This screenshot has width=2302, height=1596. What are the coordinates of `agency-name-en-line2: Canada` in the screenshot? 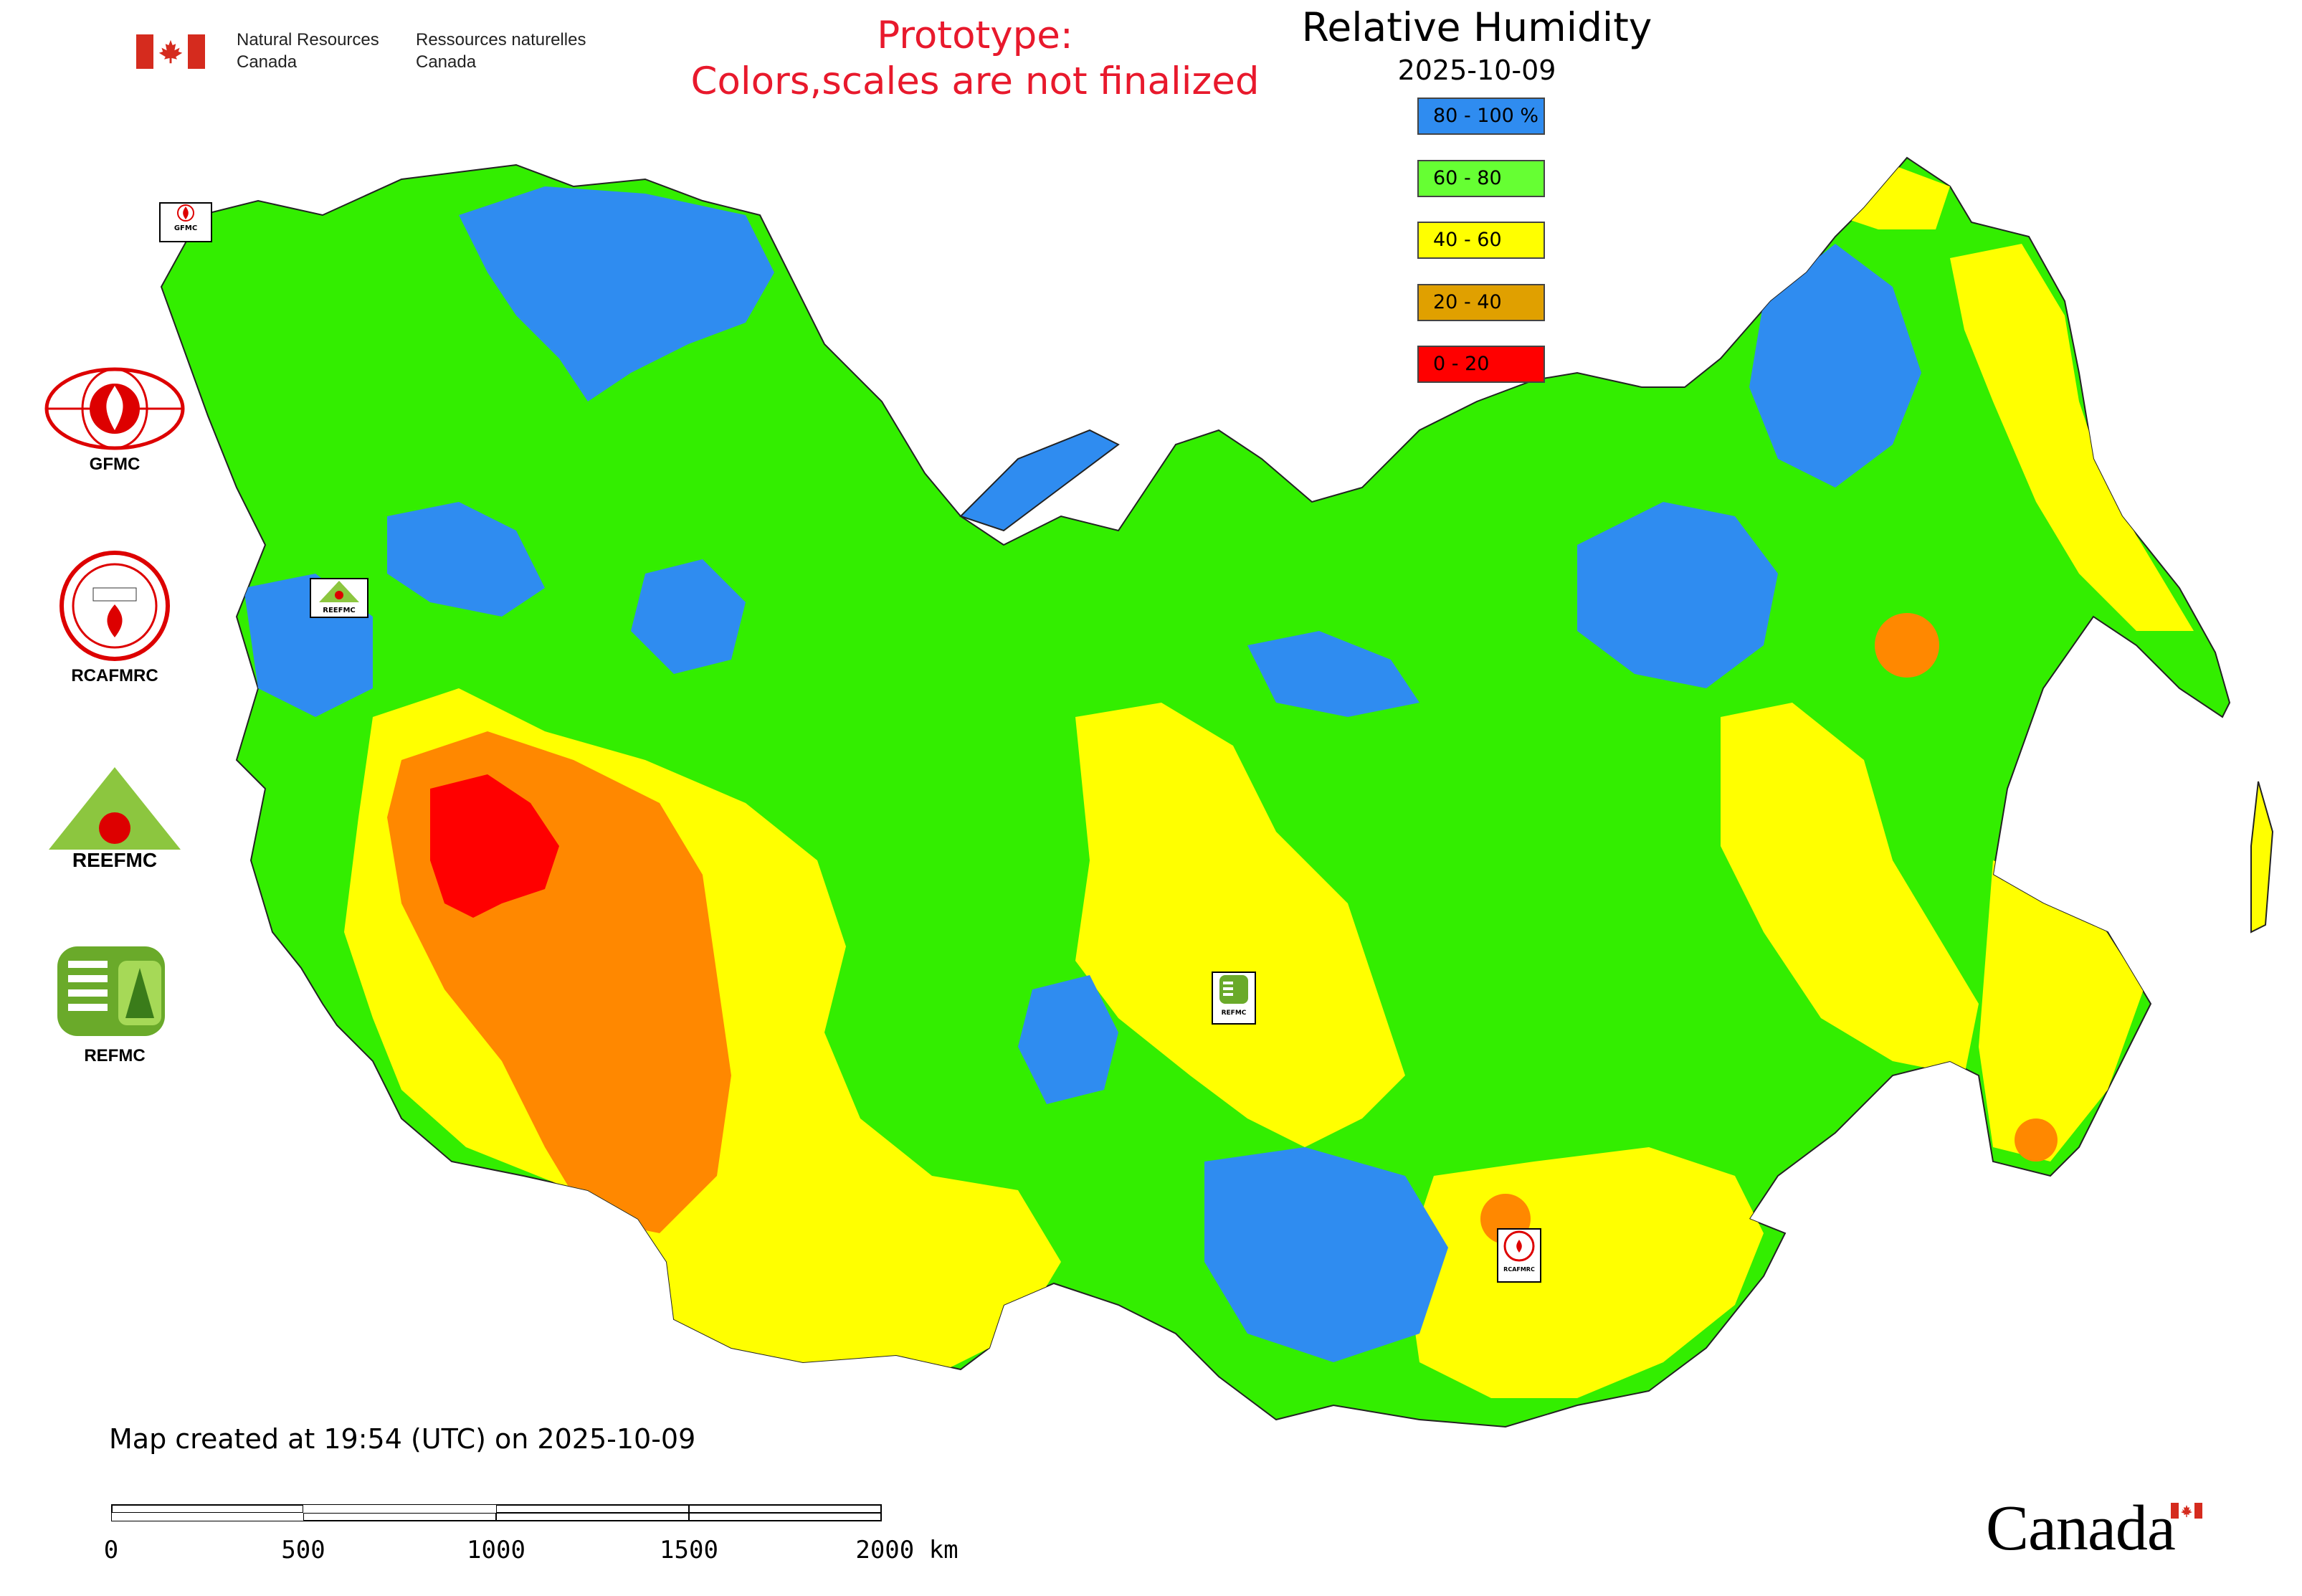 It's located at (268, 62).